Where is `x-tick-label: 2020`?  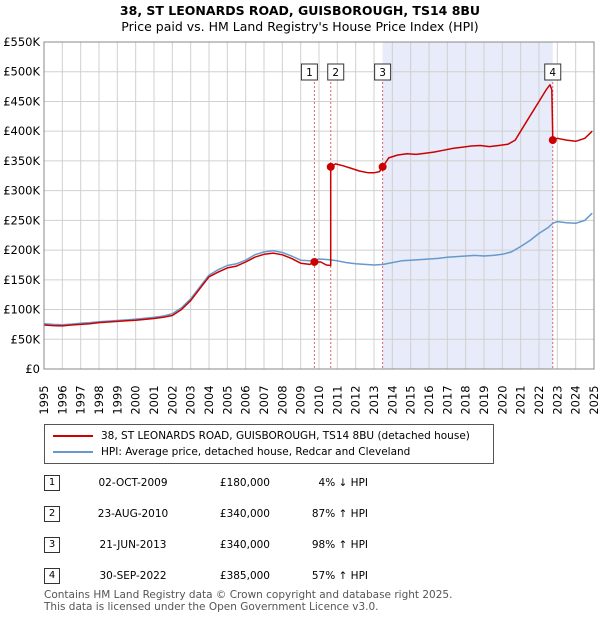 x-tick-label: 2020 is located at coordinates (502, 399).